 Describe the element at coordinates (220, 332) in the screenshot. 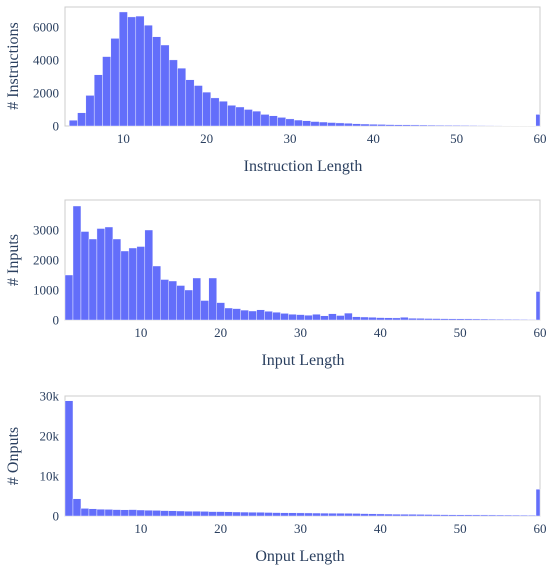

I see `input-x-tick-label: 20` at that location.